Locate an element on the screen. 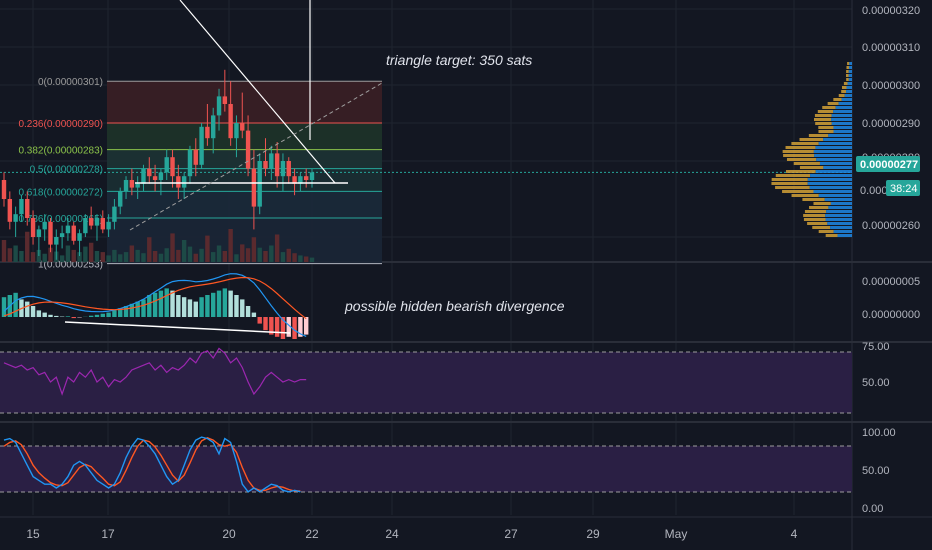 The height and width of the screenshot is (550, 932). rsi-line is located at coordinates (155, 371).